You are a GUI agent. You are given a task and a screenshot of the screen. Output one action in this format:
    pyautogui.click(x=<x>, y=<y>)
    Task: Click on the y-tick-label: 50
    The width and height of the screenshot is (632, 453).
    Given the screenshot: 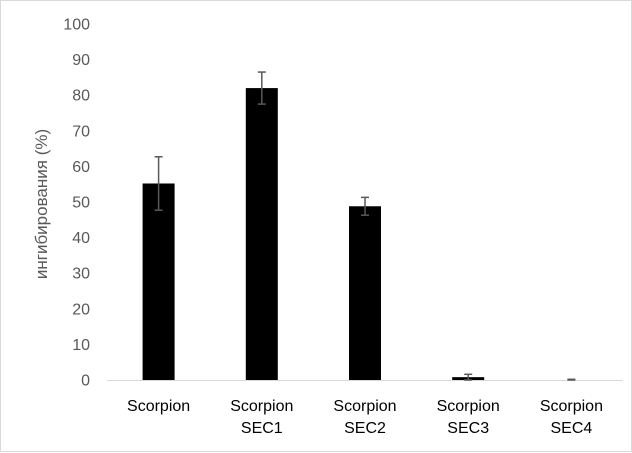 What is the action you would take?
    pyautogui.click(x=81, y=203)
    